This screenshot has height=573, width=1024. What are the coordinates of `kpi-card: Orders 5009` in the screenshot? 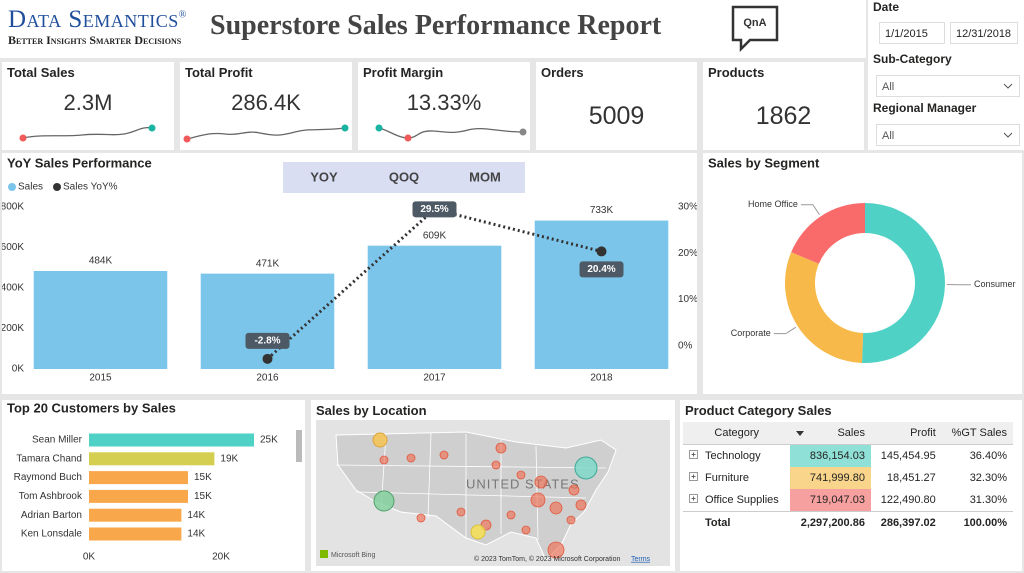 It's located at (616, 106).